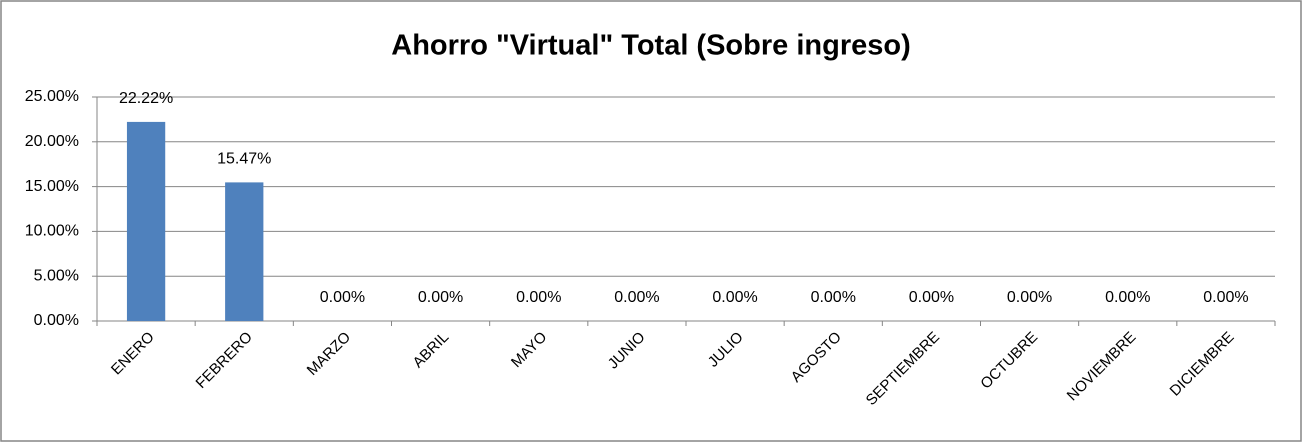  What do you see at coordinates (650, 46) in the screenshot?
I see `chart-title: Ahorro "Virtual" Total (Sobre ingreso)` at bounding box center [650, 46].